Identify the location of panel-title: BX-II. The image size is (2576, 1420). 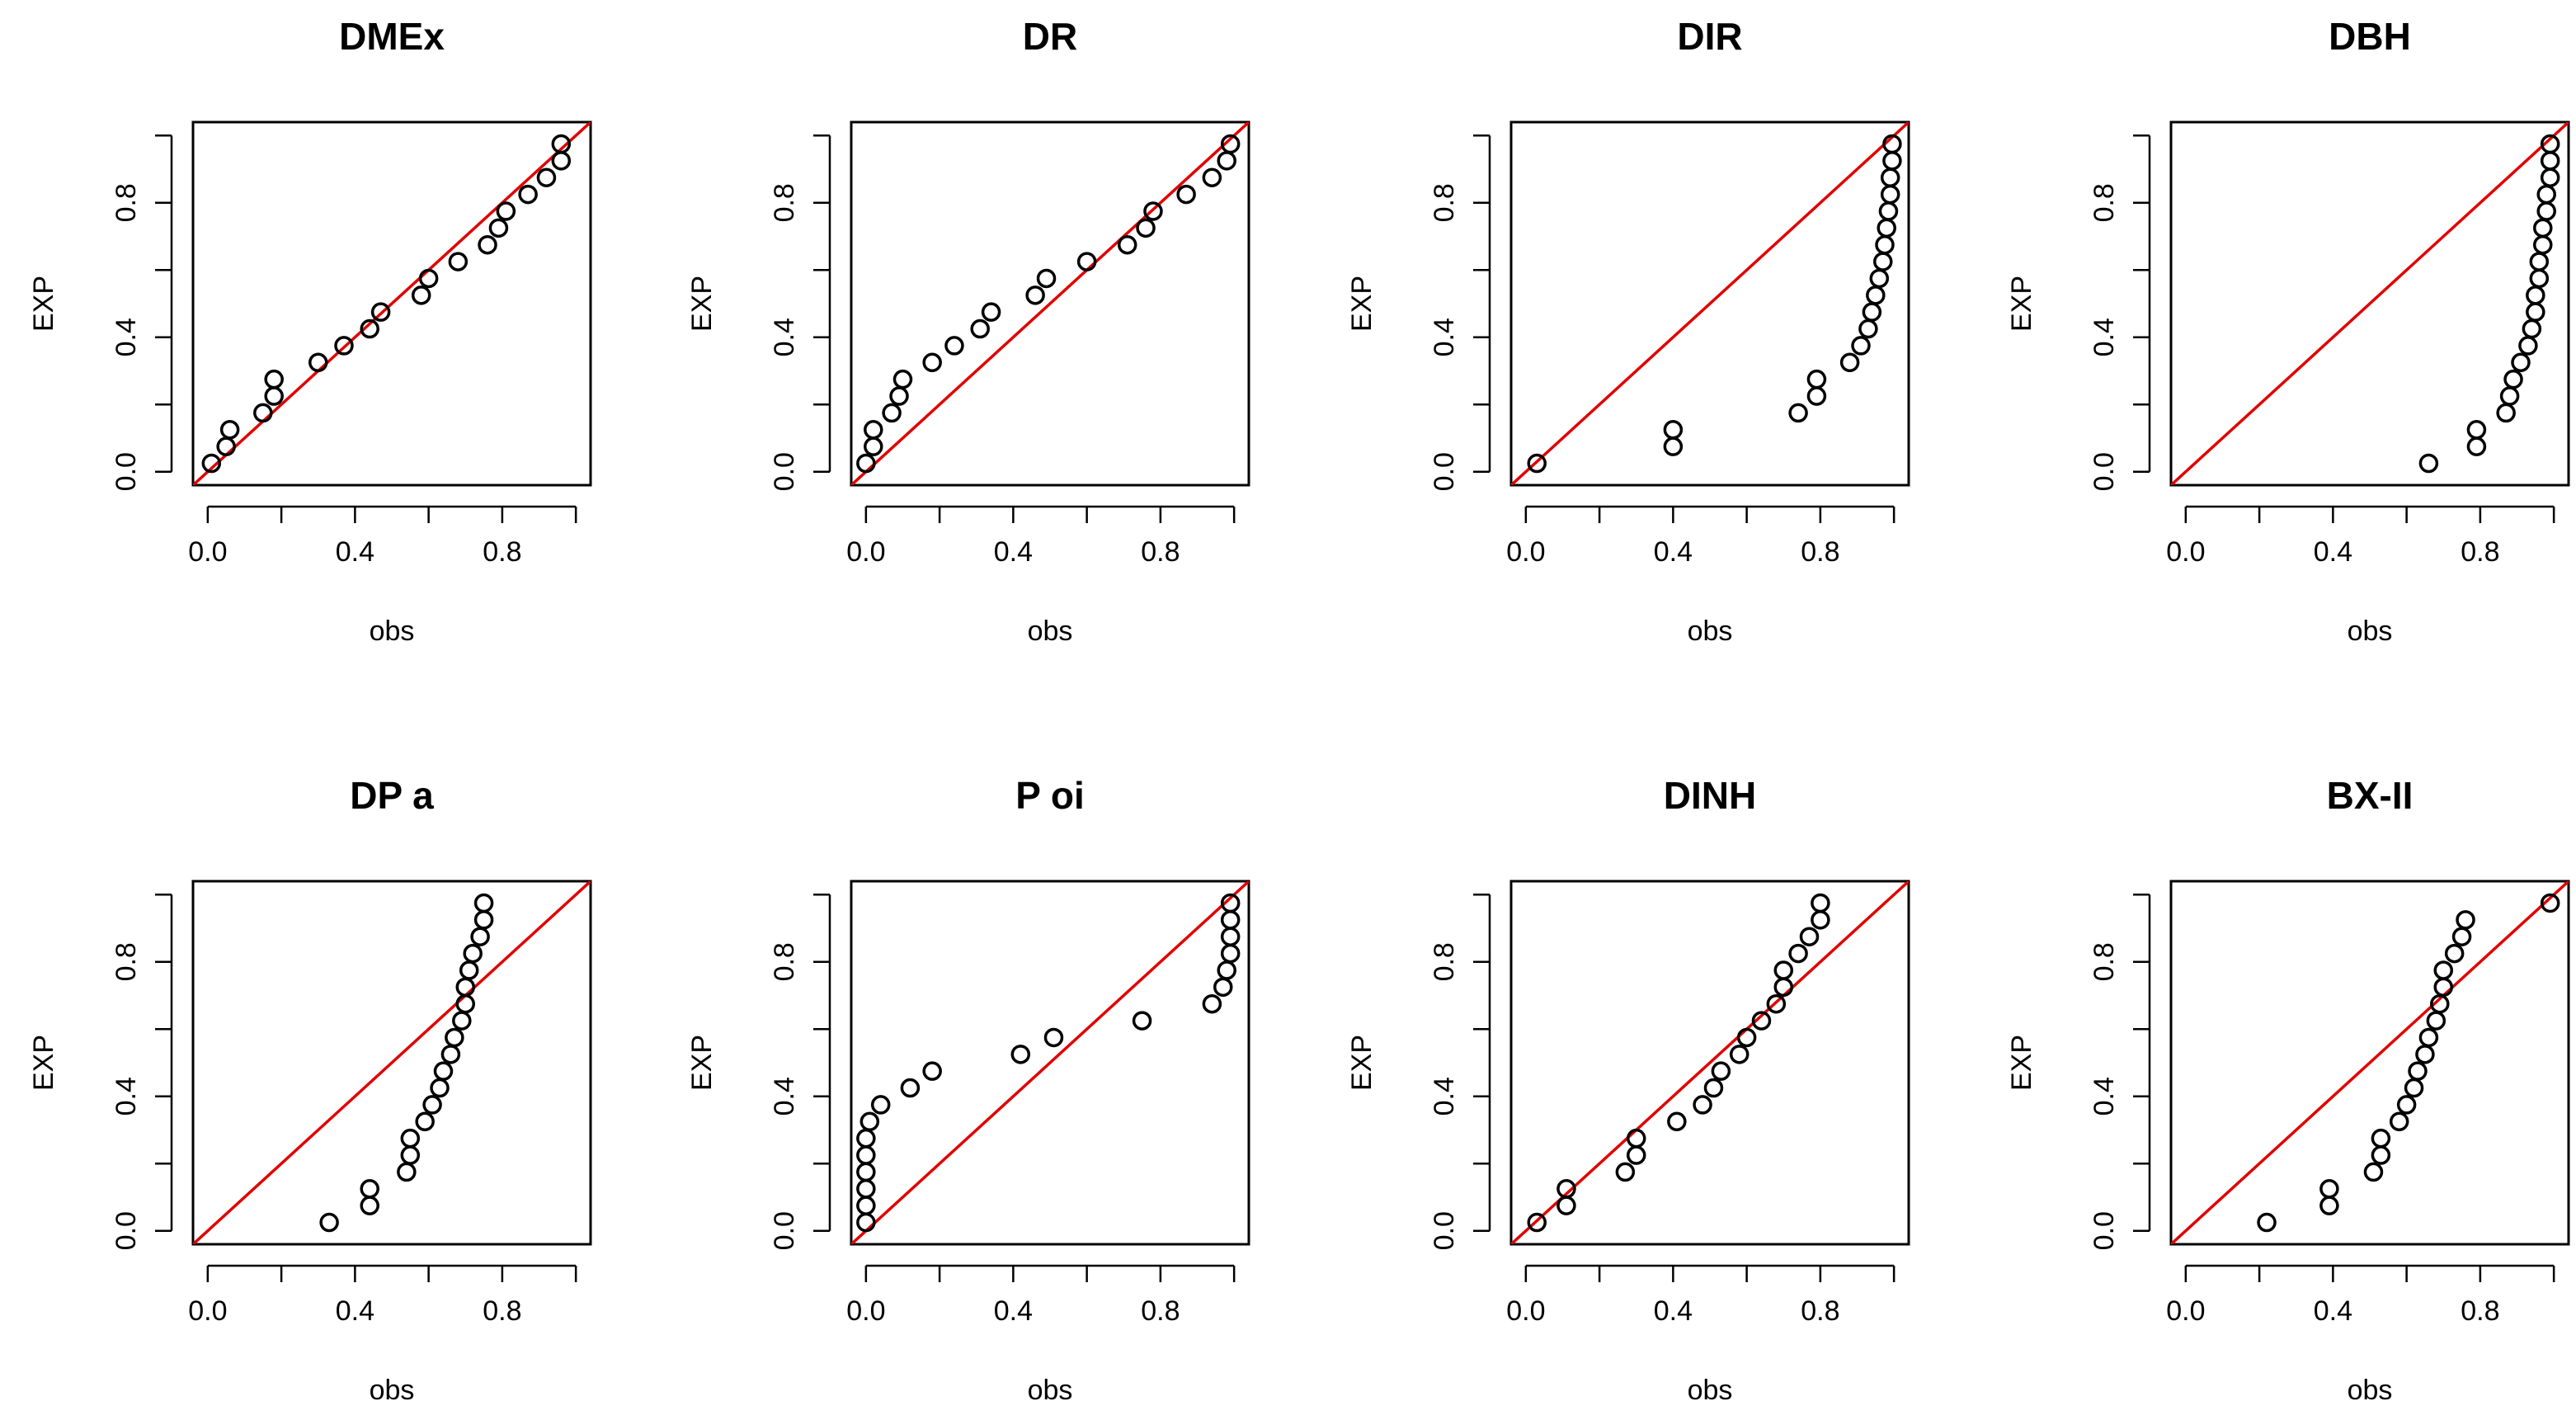
(2370, 795).